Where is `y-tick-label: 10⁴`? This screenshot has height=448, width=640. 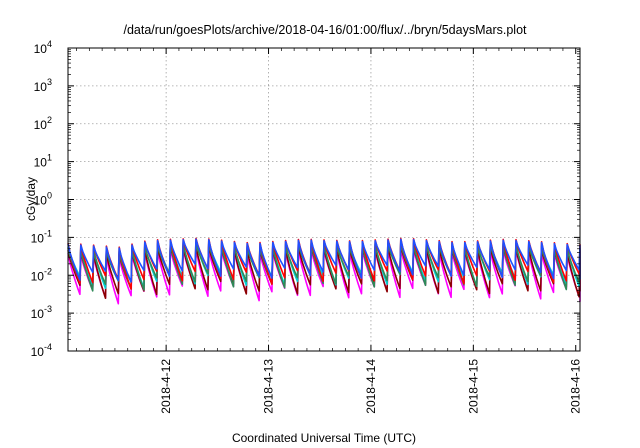
y-tick-label: 10⁴ is located at coordinates (43, 47).